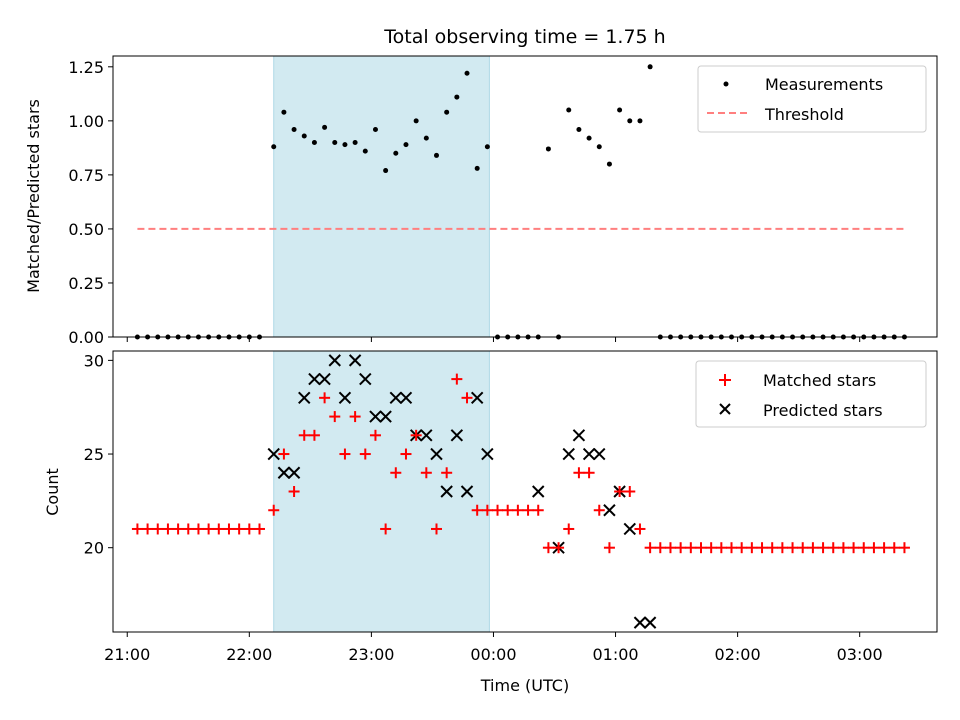  I want to click on shaded-region, so click(381, 196).